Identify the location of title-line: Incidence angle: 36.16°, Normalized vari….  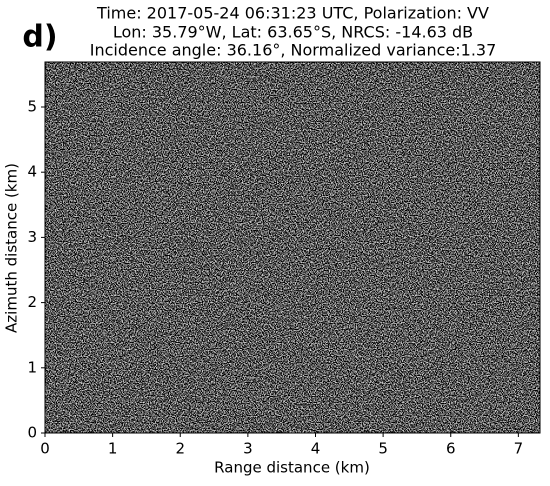
(293, 50).